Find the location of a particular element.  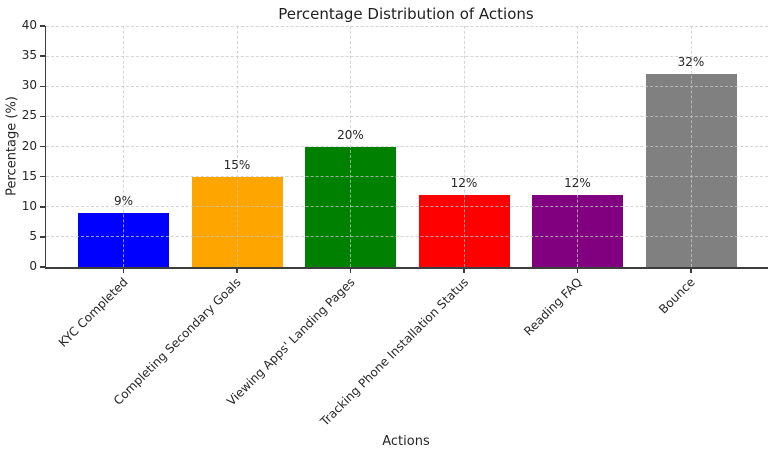

y-tick-label: 15 is located at coordinates (29, 175).